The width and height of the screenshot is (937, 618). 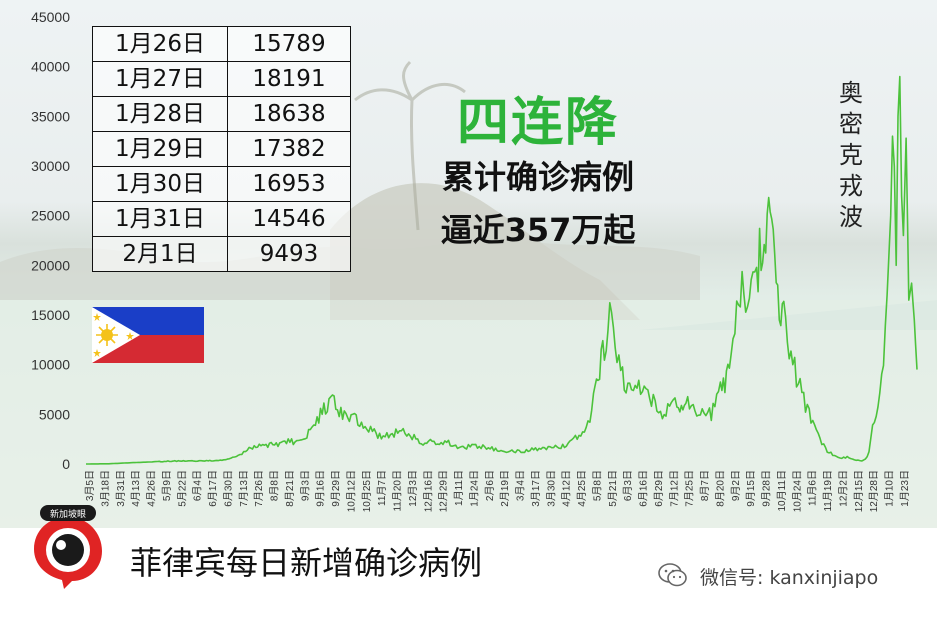 What do you see at coordinates (50, 265) in the screenshot?
I see `y-tick-label: 20000` at bounding box center [50, 265].